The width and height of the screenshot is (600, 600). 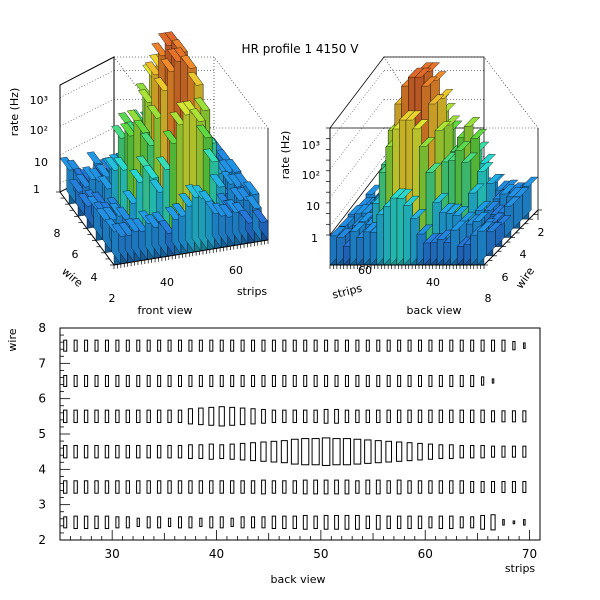 I want to click on back-y-tick-8: 8, so click(x=488, y=298).